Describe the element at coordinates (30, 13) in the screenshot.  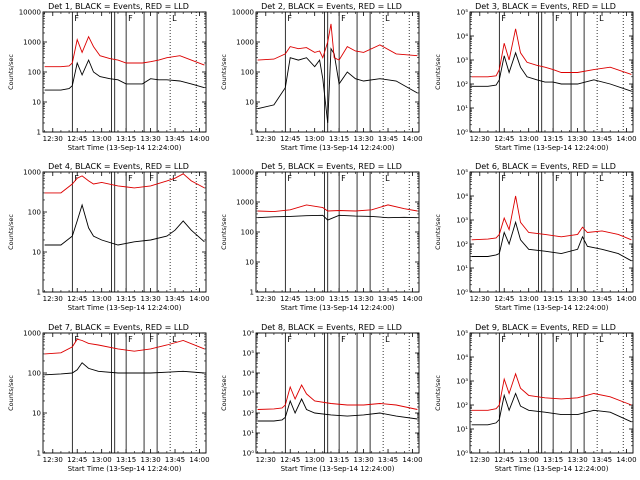
I see `y-tick-label: 10000` at that location.